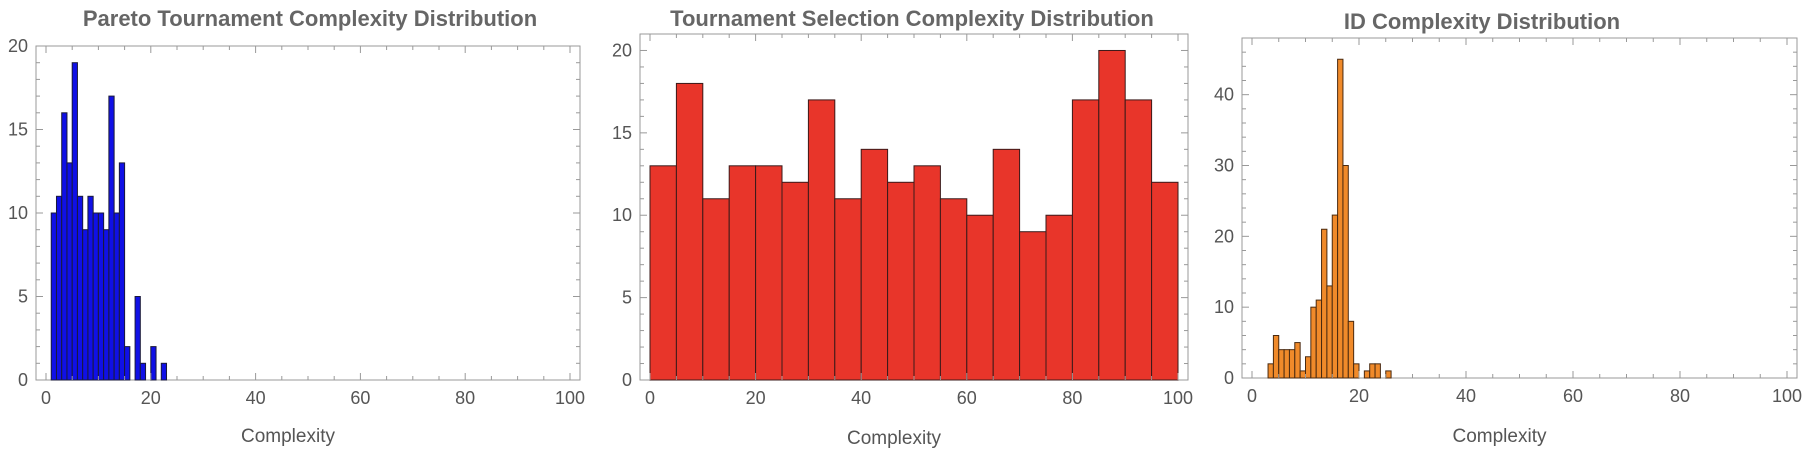 Image resolution: width=1802 pixels, height=450 pixels. I want to click on chart-title: ID Complexity Distribution, so click(1482, 21).